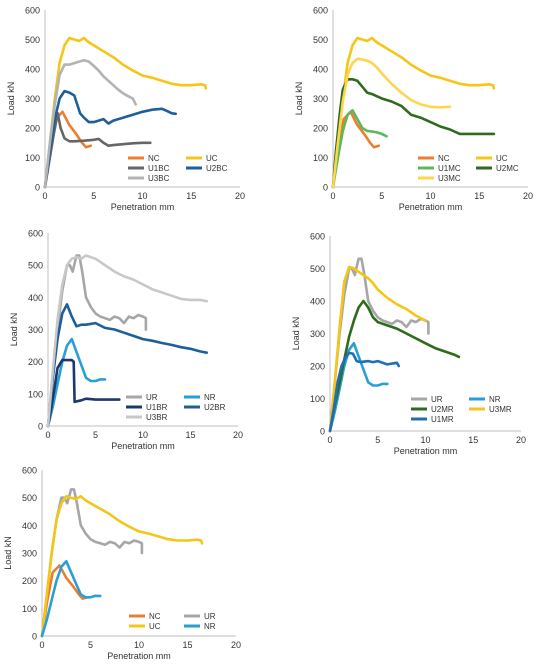  What do you see at coordinates (507, 168) in the screenshot?
I see `legend-label: U2MC` at bounding box center [507, 168].